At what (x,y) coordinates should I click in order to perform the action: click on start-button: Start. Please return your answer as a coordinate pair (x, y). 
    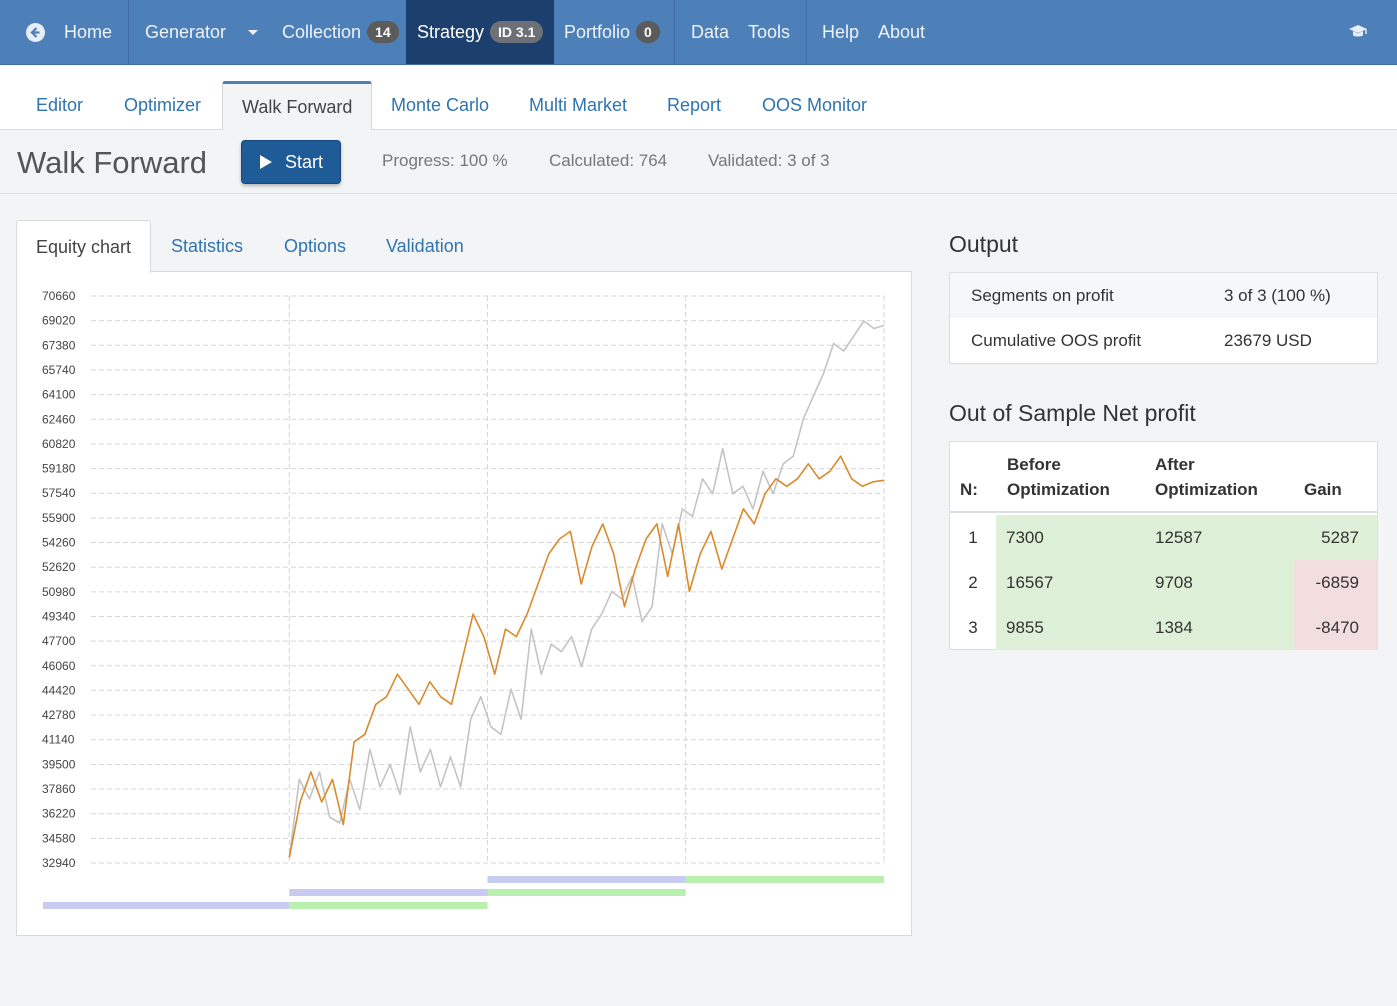
    Looking at the image, I should click on (291, 162).